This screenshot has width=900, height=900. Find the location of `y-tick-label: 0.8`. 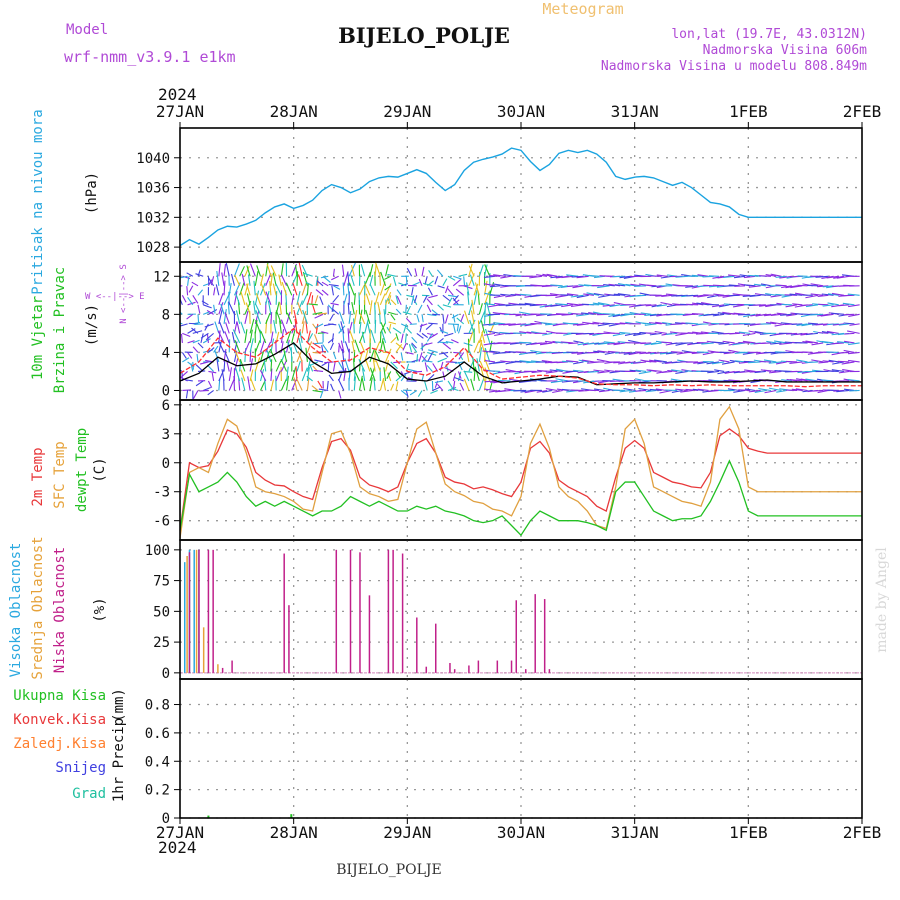

y-tick-label: 0.8 is located at coordinates (157, 706).